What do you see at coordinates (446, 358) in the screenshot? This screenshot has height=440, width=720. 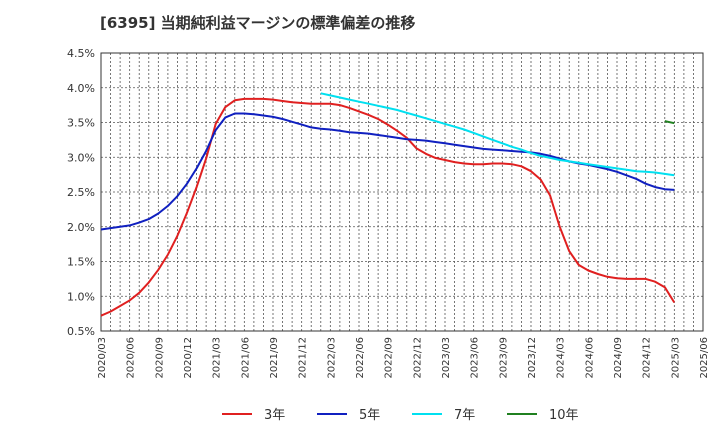 I see `x-tick-label: 2023/03` at bounding box center [446, 358].